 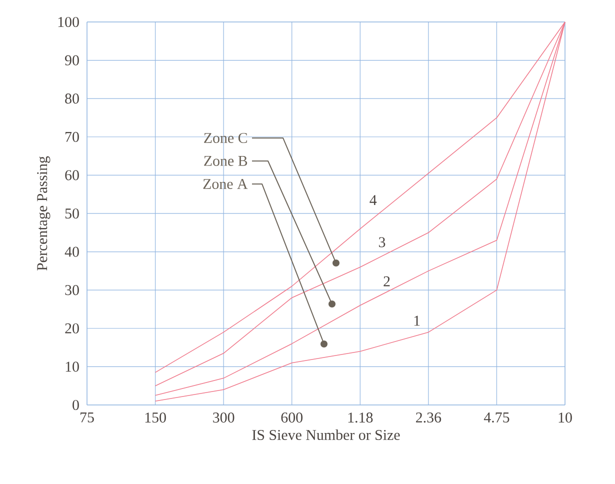 What do you see at coordinates (72, 137) in the screenshot?
I see `y-tick-label: 70` at bounding box center [72, 137].